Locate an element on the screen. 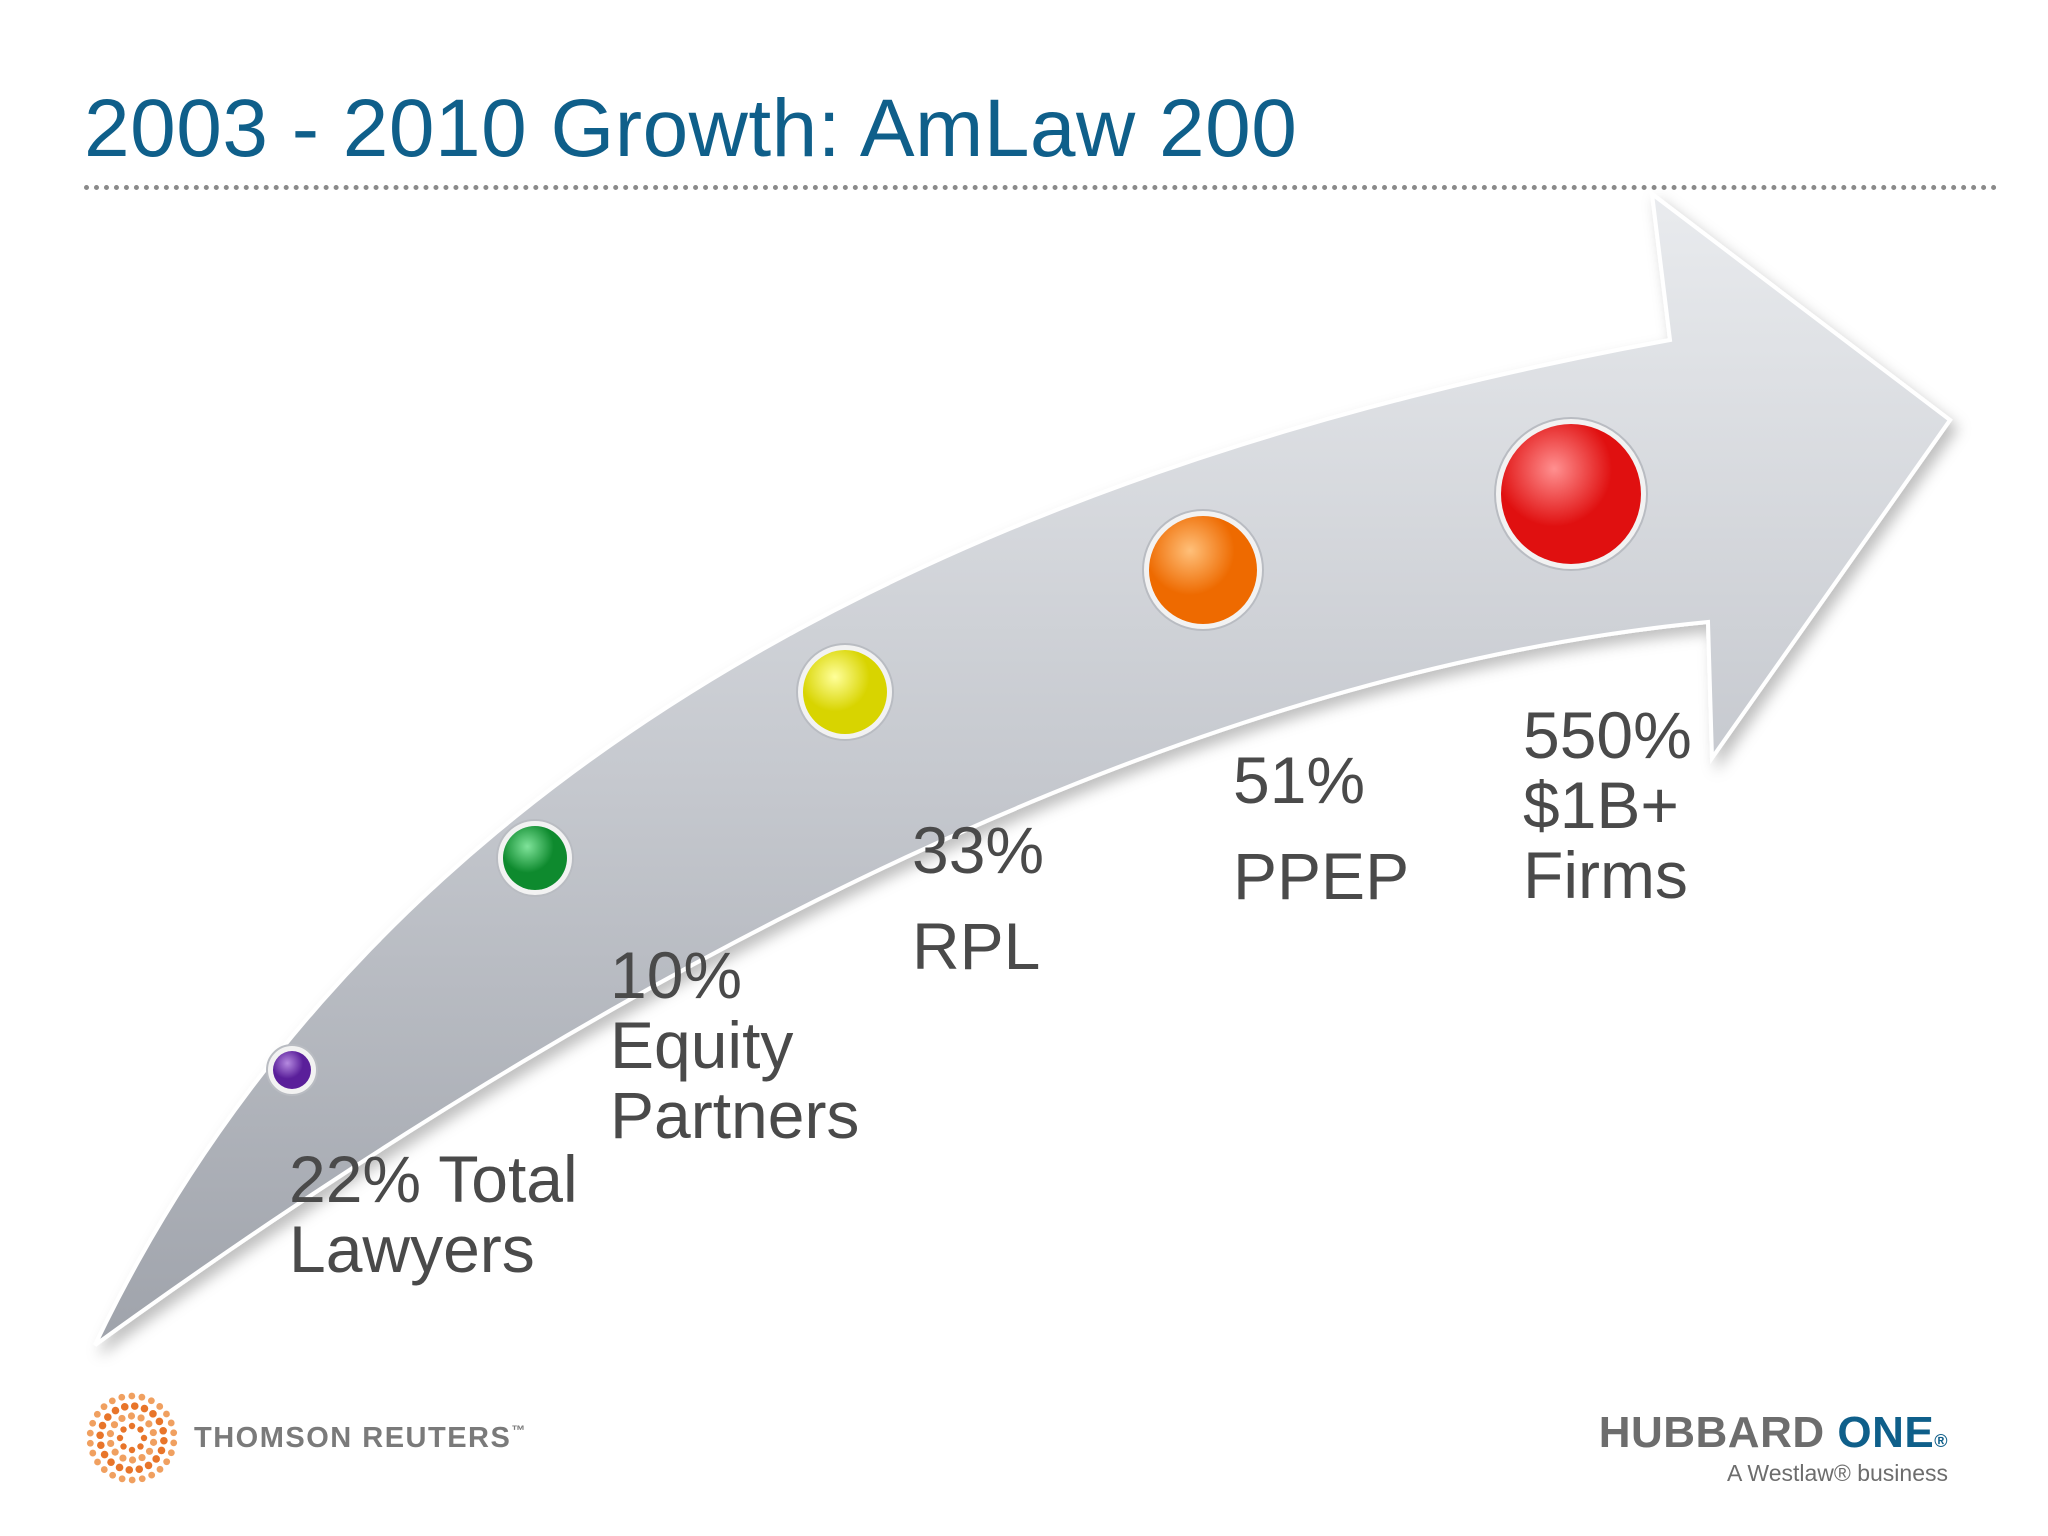 The image size is (2048, 1536). thomson-reuters-mark-icon is located at coordinates (132, 1438).